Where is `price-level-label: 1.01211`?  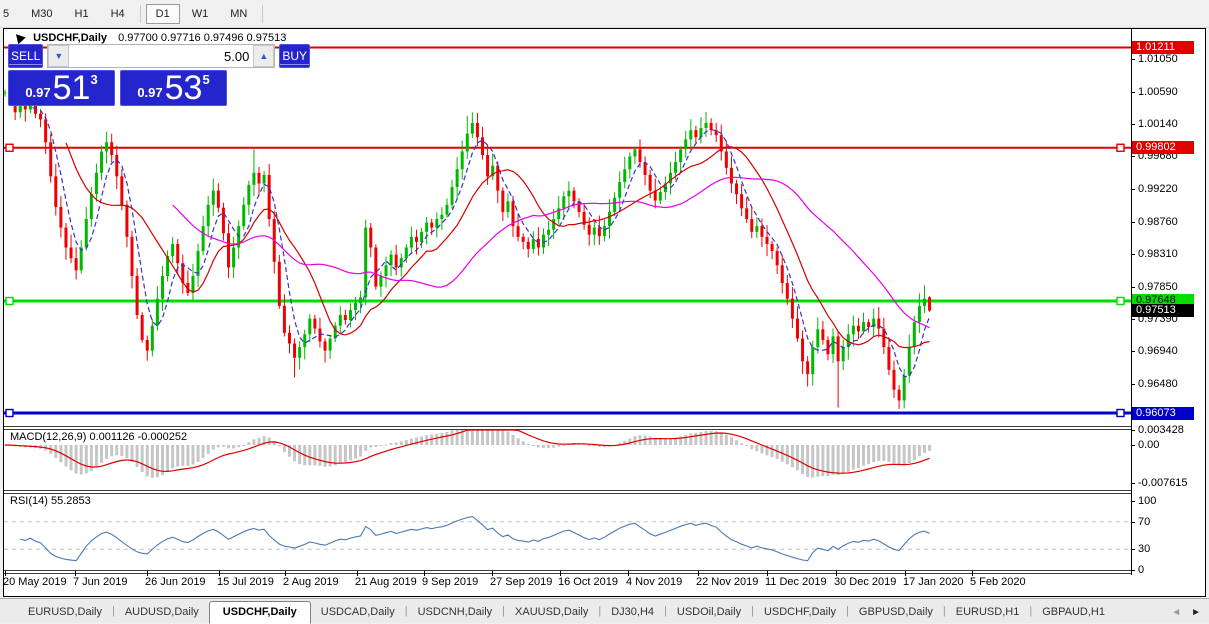
price-level-label: 1.01211 is located at coordinates (1163, 48).